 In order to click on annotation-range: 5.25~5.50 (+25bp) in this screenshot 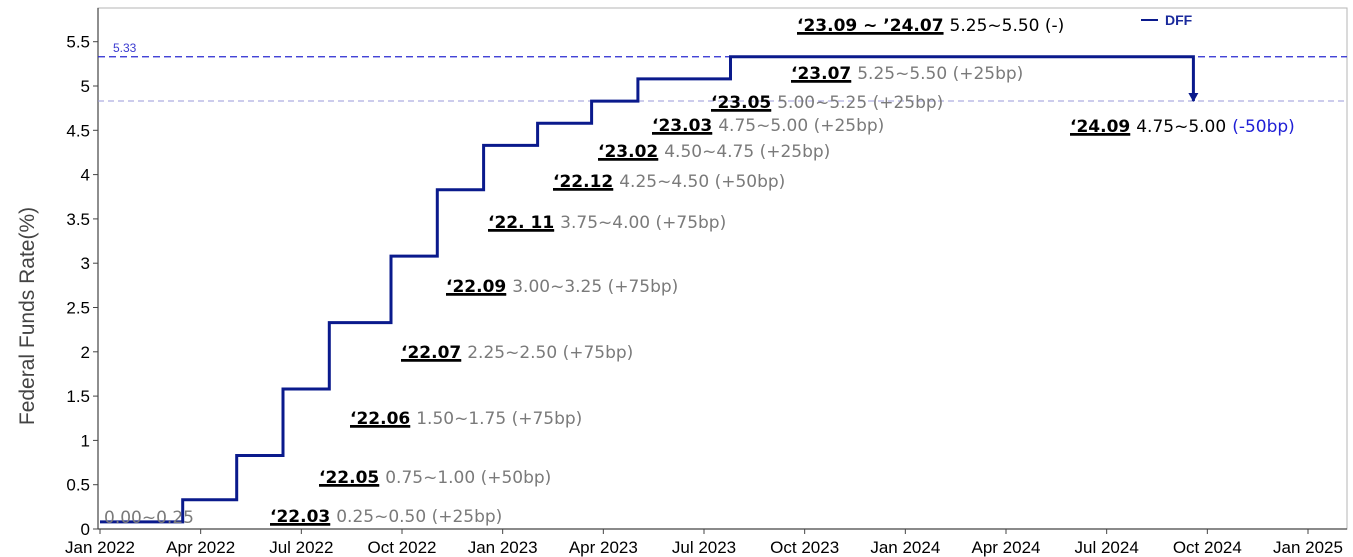, I will do `click(940, 74)`.